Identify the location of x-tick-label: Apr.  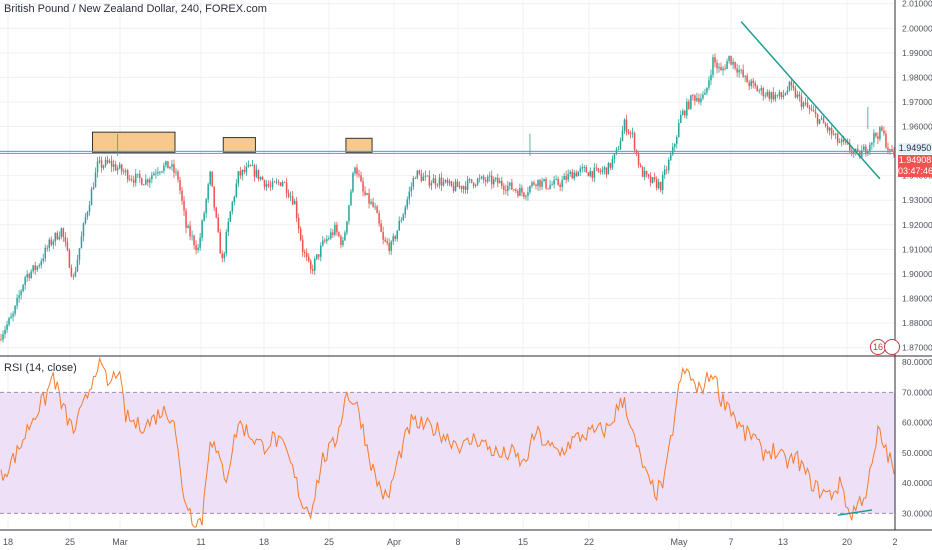
(394, 542).